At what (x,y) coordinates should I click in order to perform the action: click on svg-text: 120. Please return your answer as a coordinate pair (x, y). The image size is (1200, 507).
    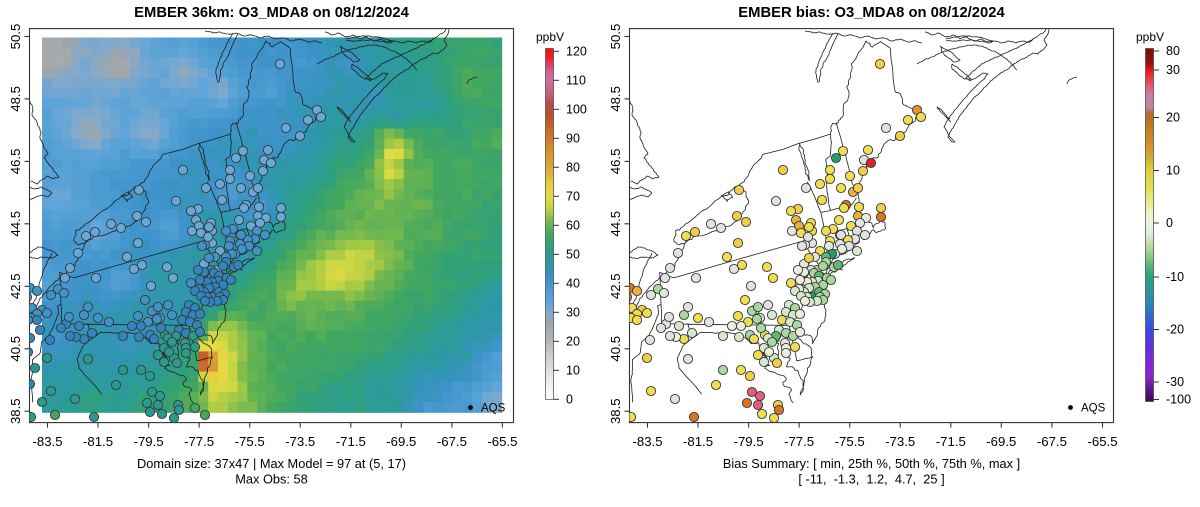
    Looking at the image, I should click on (576, 51).